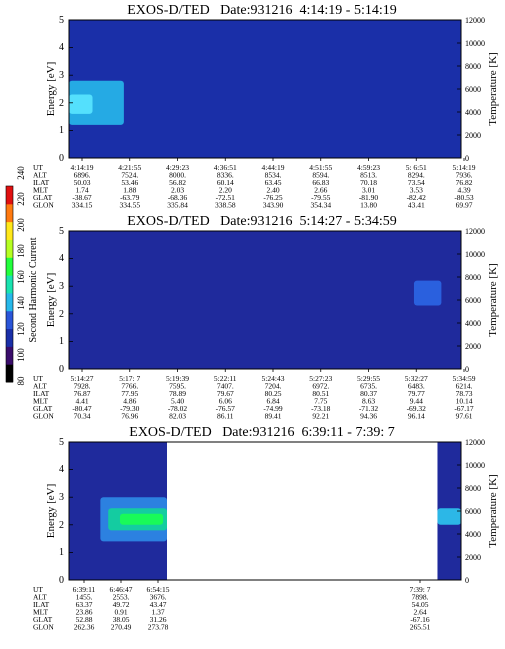 The width and height of the screenshot is (505, 649). What do you see at coordinates (158, 589) in the screenshot?
I see `orbit-cell: 6:54:15` at bounding box center [158, 589].